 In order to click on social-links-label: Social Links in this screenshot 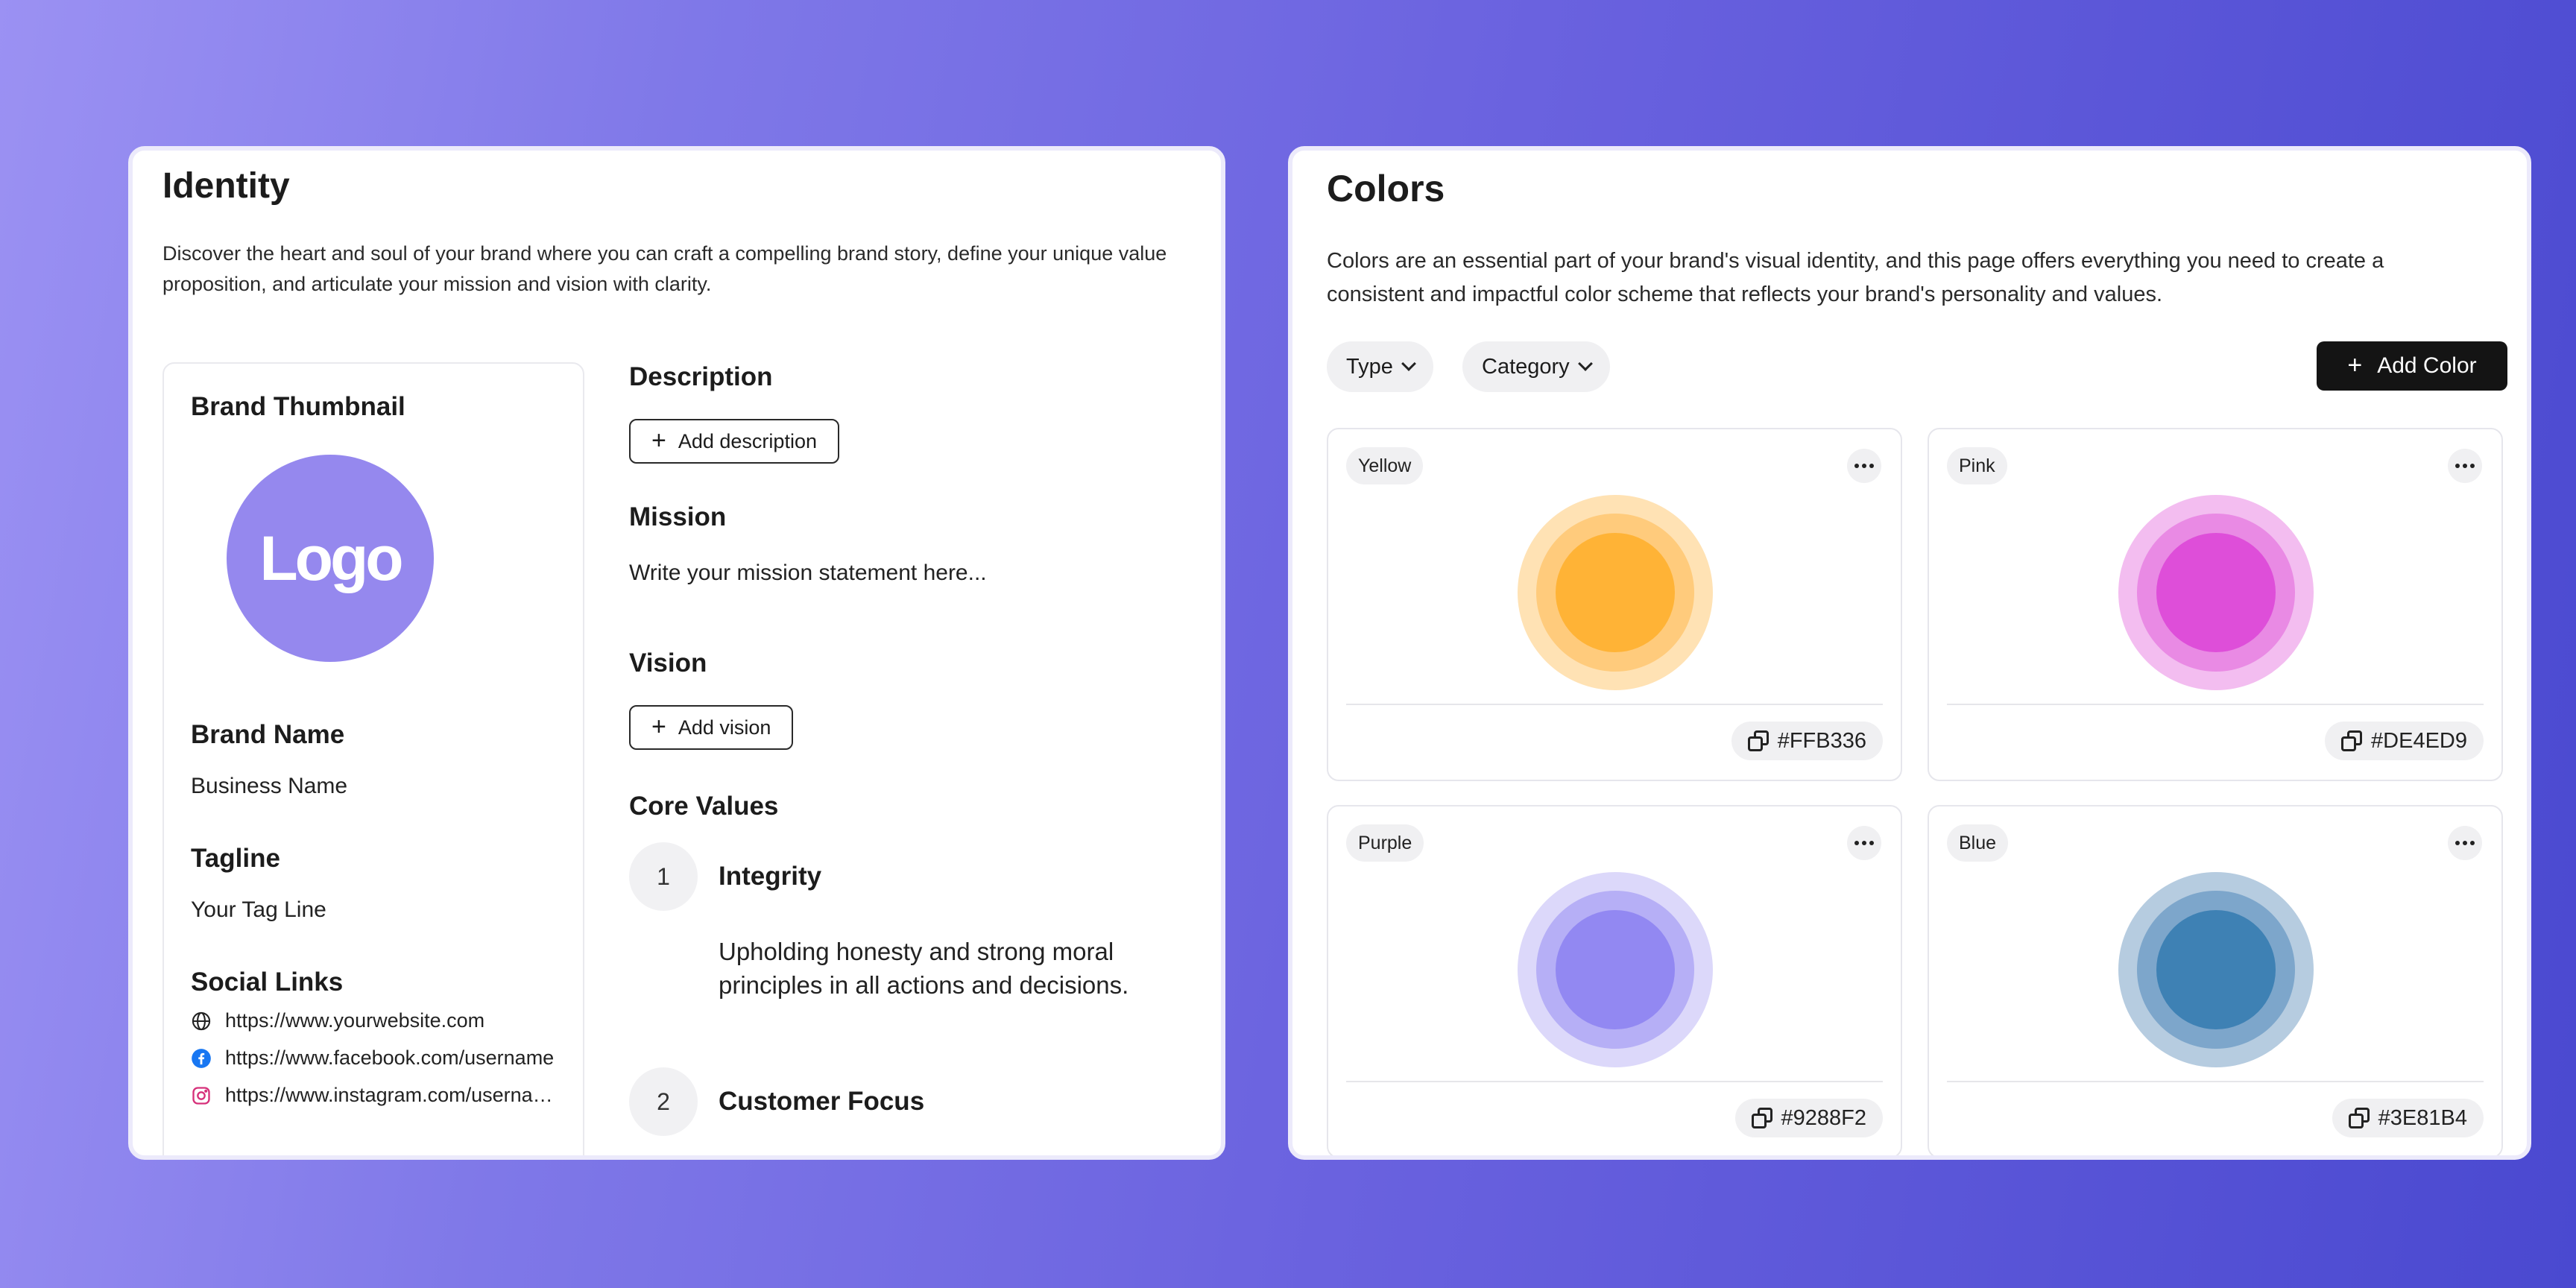, I will do `click(267, 982)`.